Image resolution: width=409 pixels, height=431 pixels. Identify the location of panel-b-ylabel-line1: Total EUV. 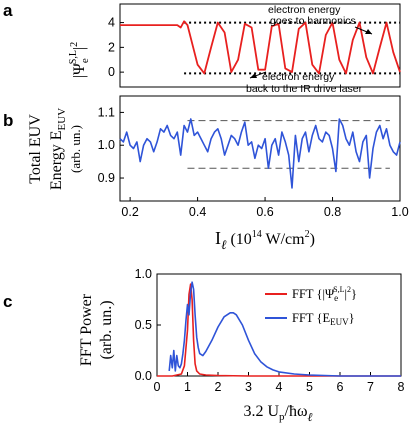
(35, 149).